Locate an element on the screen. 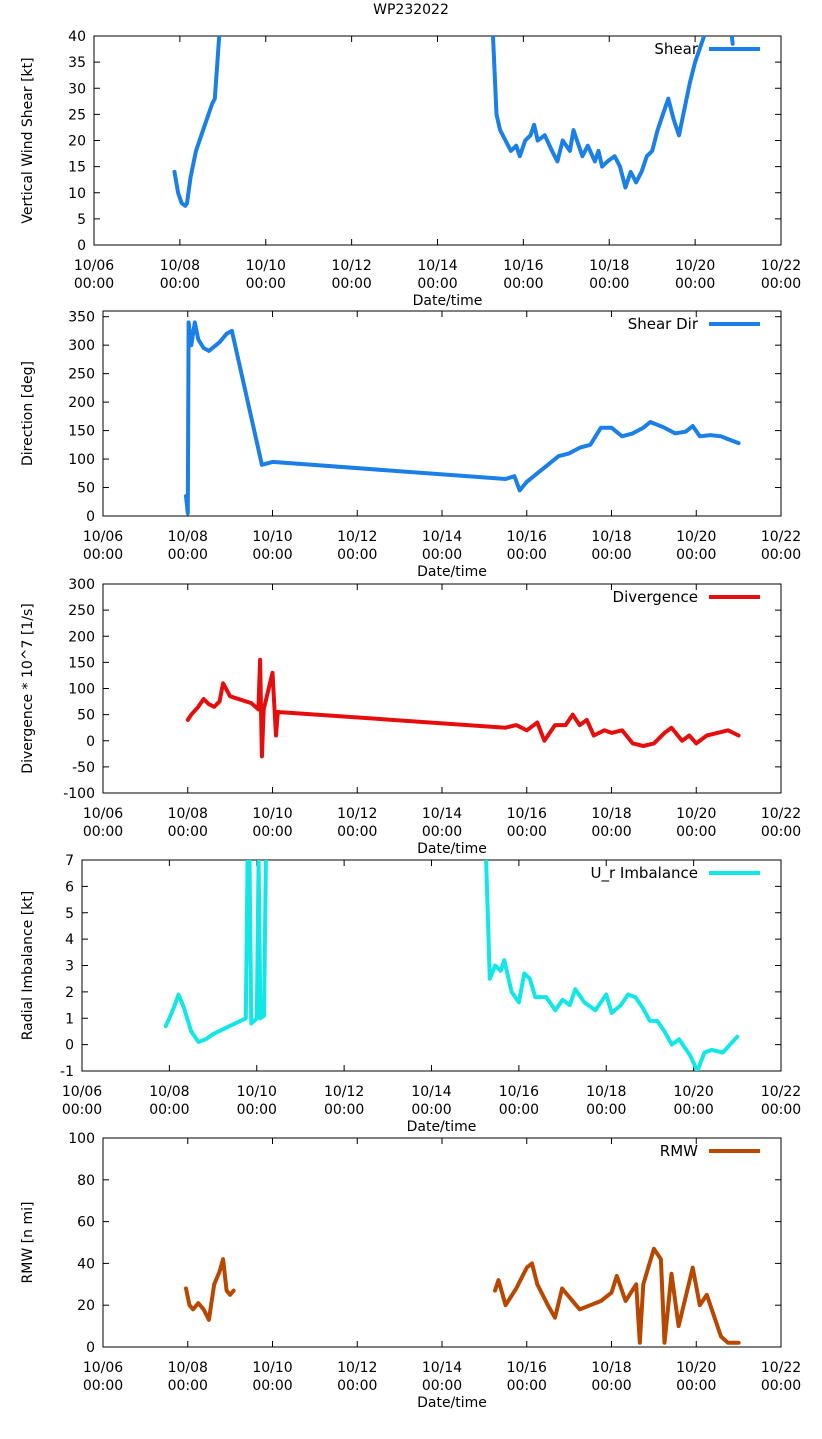  y-tick-label: 1 is located at coordinates (69, 1019).